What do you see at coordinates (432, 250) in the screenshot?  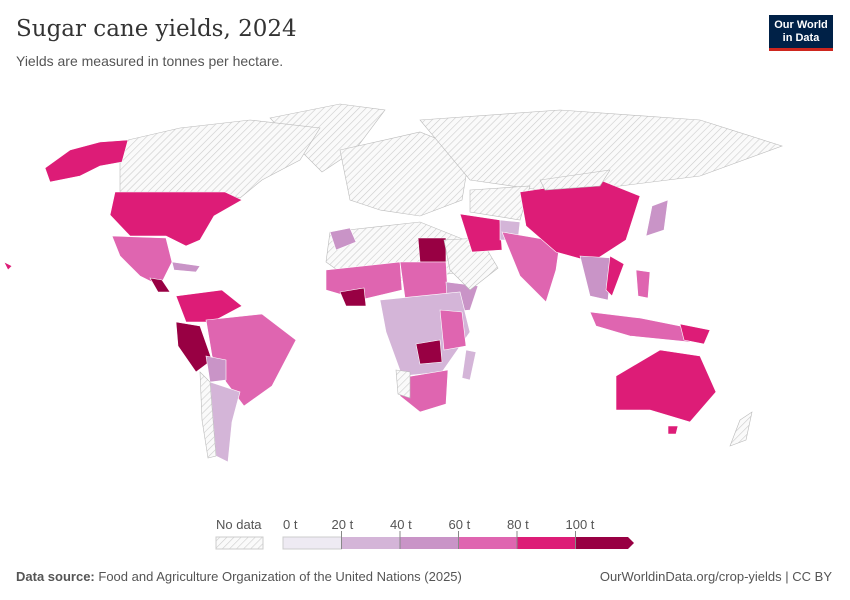 I see `country-egypt` at bounding box center [432, 250].